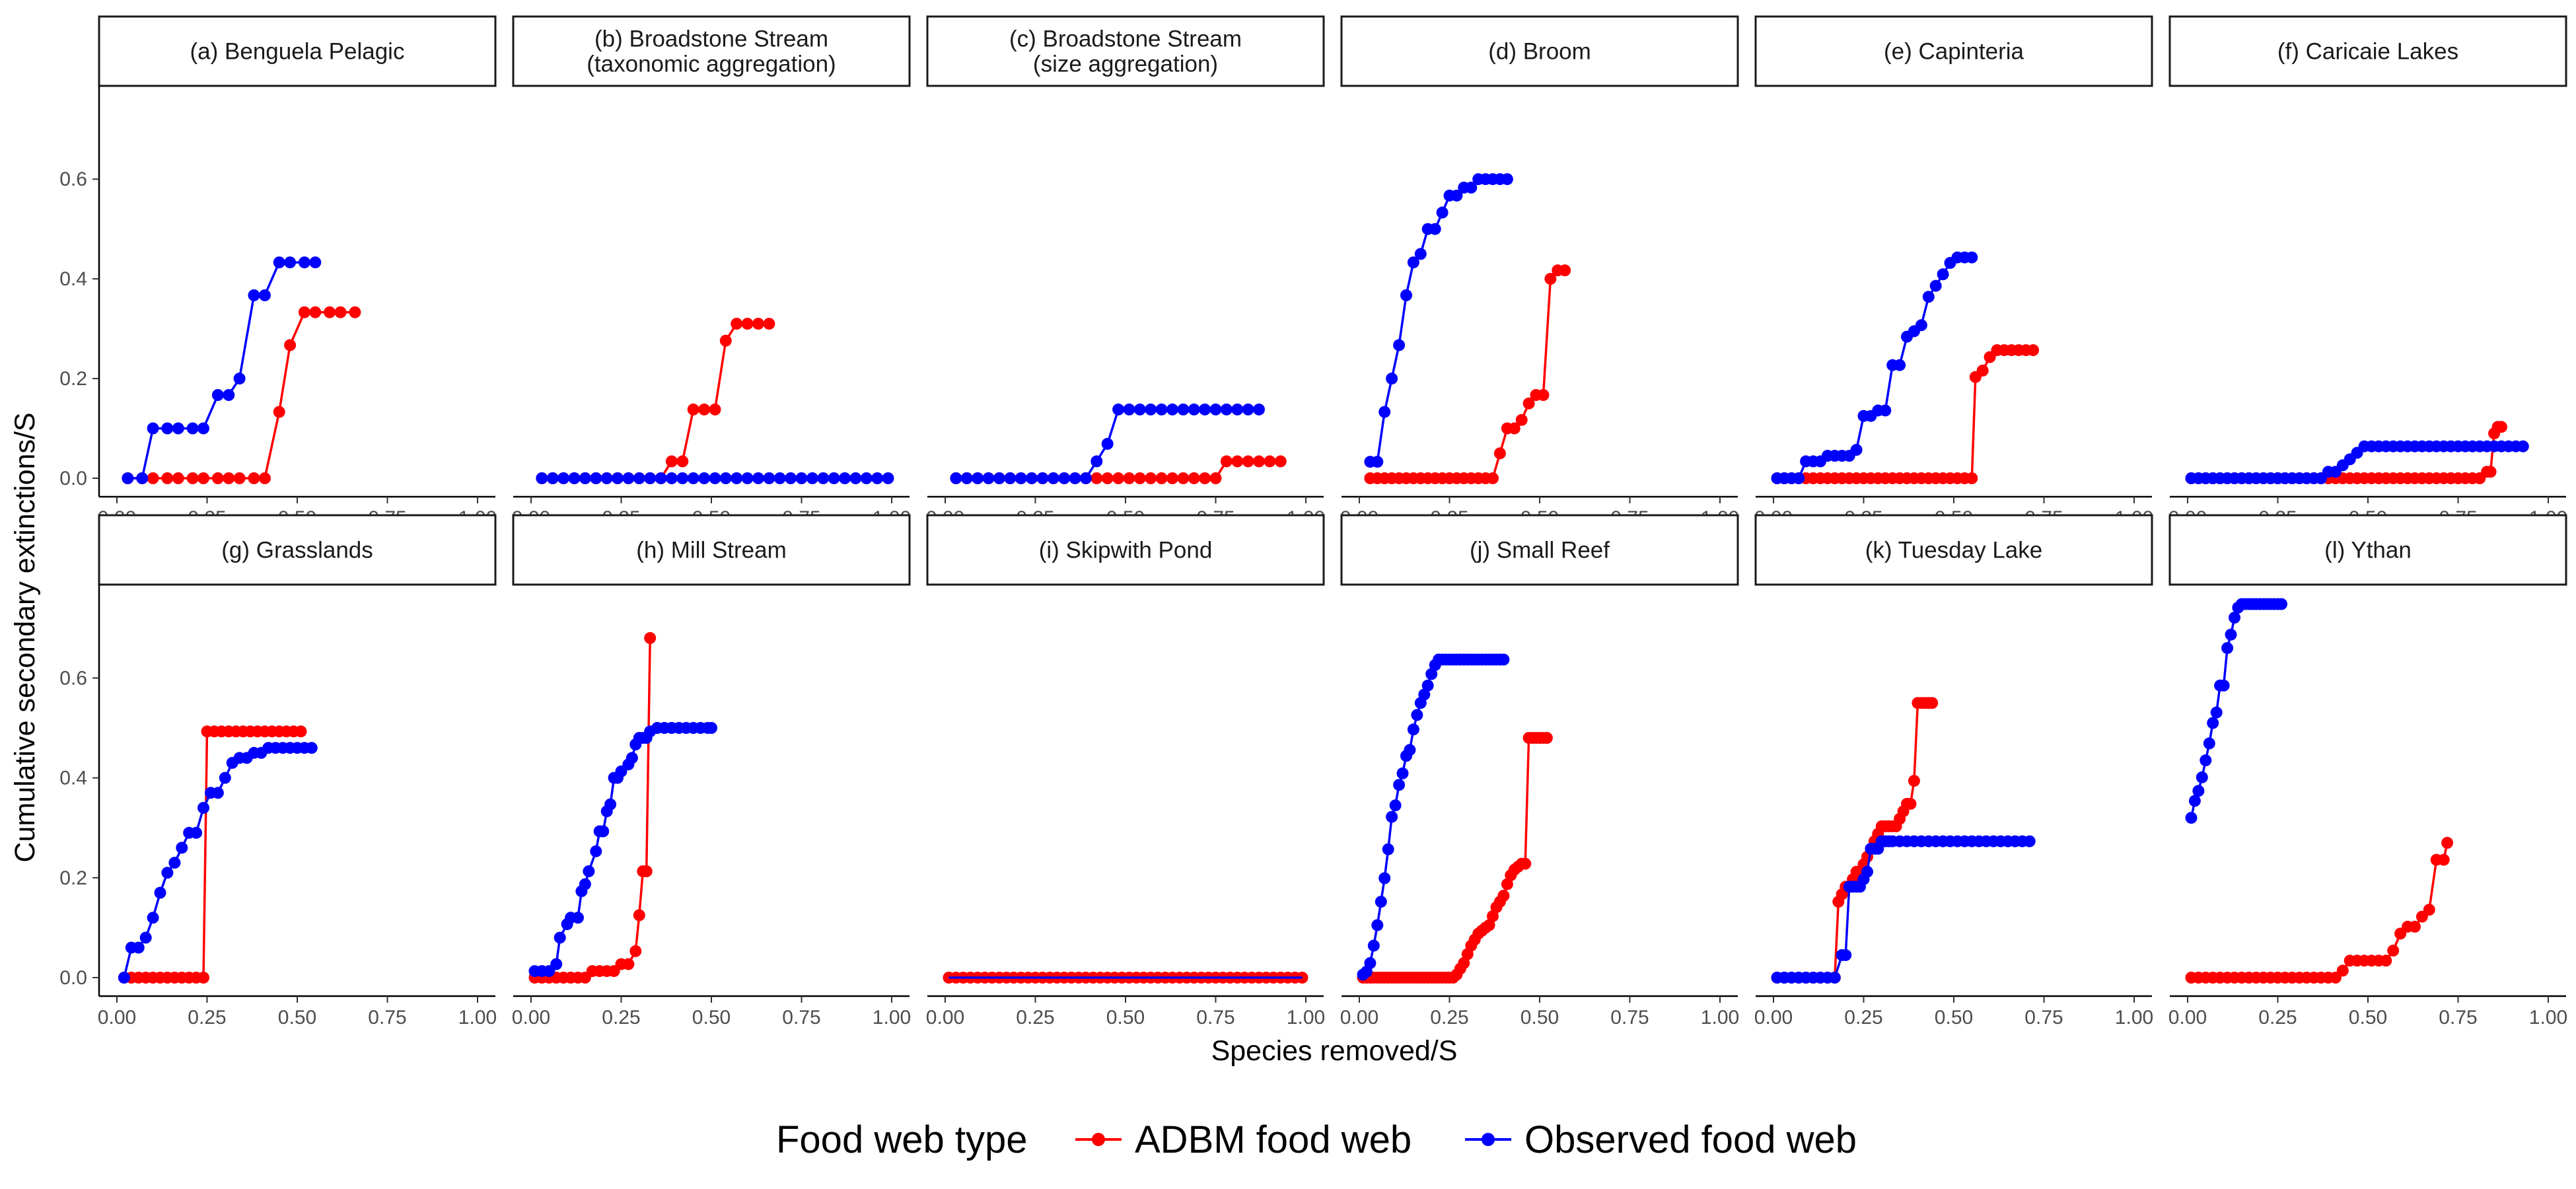 This screenshot has width=2576, height=1189. I want to click on facet-strip-label: (size aggregation), so click(1125, 64).